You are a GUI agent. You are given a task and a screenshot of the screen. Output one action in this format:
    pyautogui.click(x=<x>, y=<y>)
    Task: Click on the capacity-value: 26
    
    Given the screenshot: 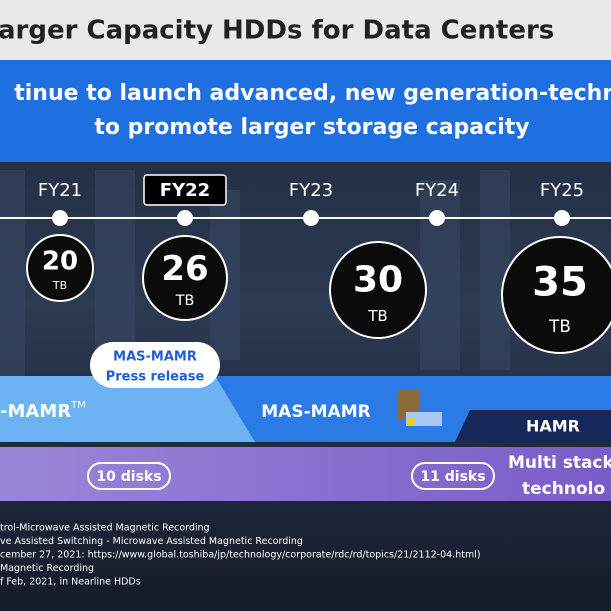 What is the action you would take?
    pyautogui.click(x=184, y=269)
    